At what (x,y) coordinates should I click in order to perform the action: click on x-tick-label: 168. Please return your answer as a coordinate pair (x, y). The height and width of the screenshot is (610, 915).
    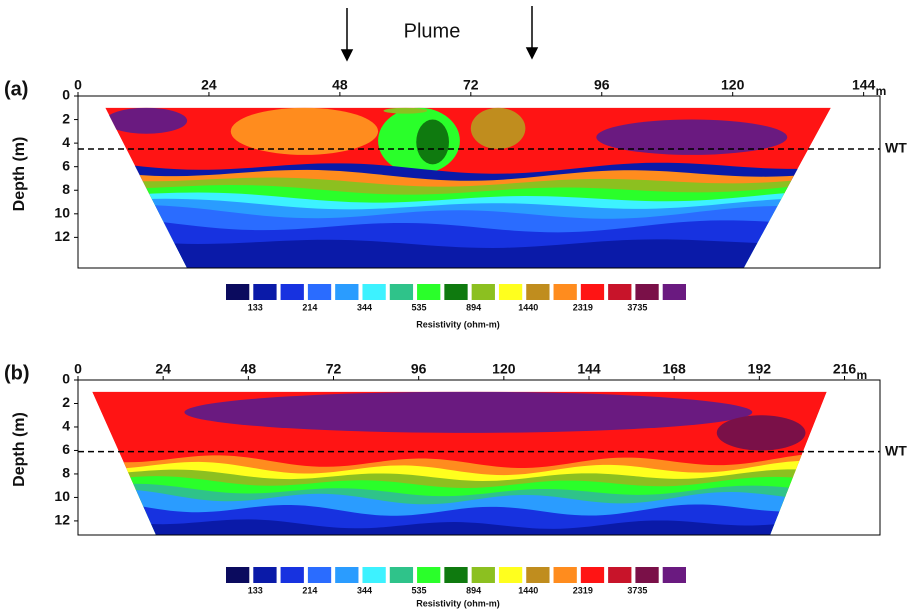
    Looking at the image, I should click on (674, 369).